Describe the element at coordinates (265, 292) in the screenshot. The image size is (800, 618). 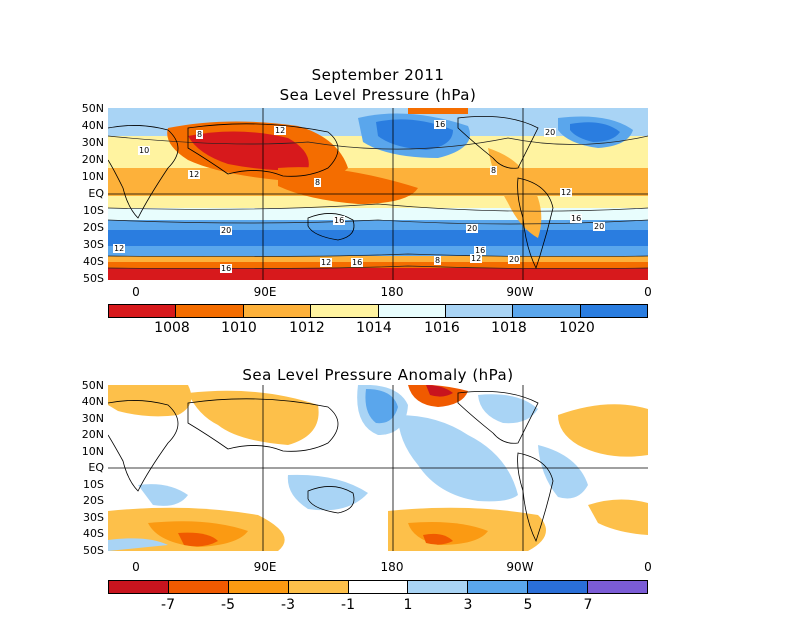
I see `top-lon-label: 90E` at that location.